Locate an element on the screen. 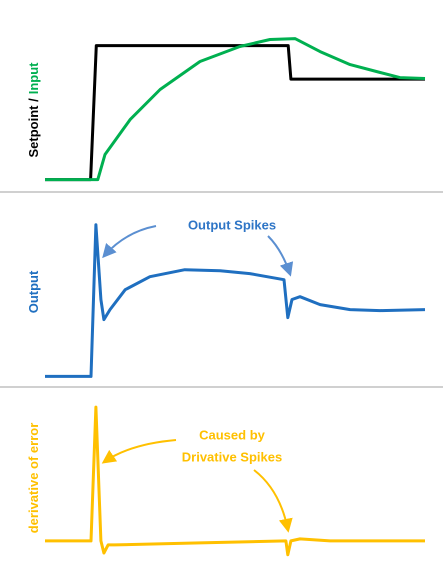 The width and height of the screenshot is (443, 561). y-axis-label: Setpoint / Input is located at coordinates (33, 110).